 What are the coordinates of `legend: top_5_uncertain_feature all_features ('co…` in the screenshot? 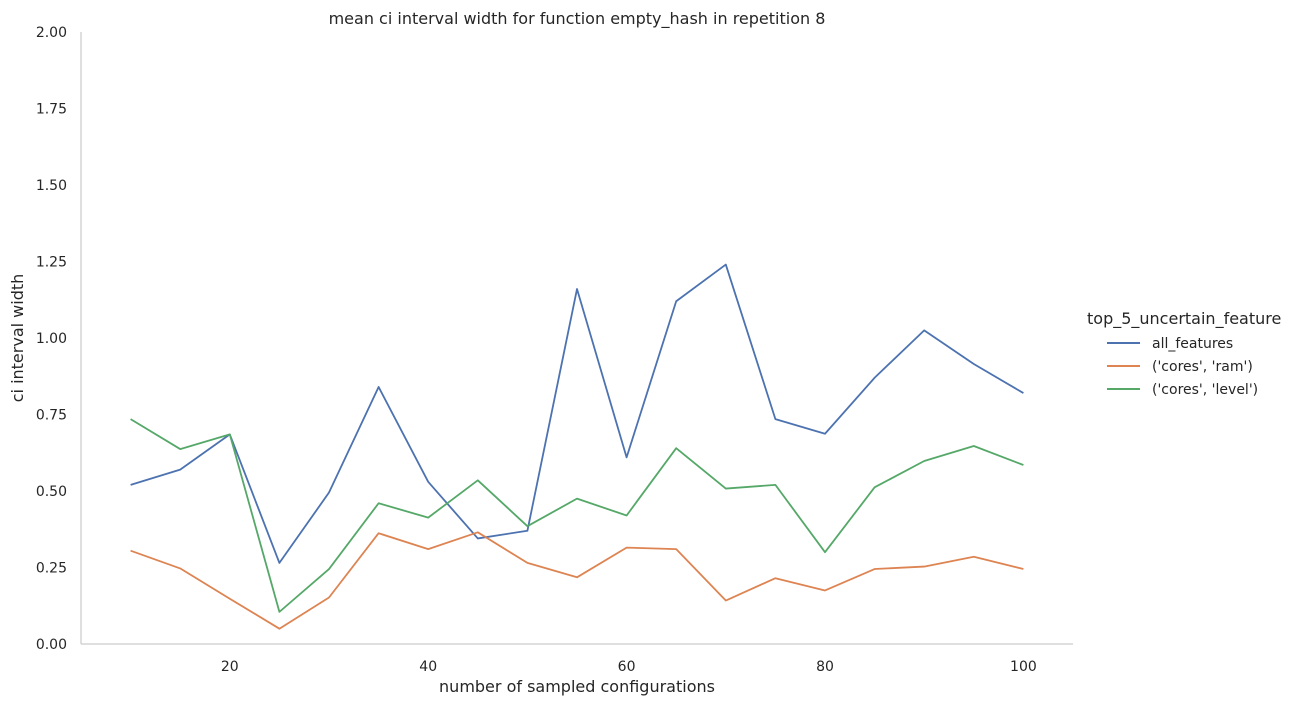 It's located at (1184, 353).